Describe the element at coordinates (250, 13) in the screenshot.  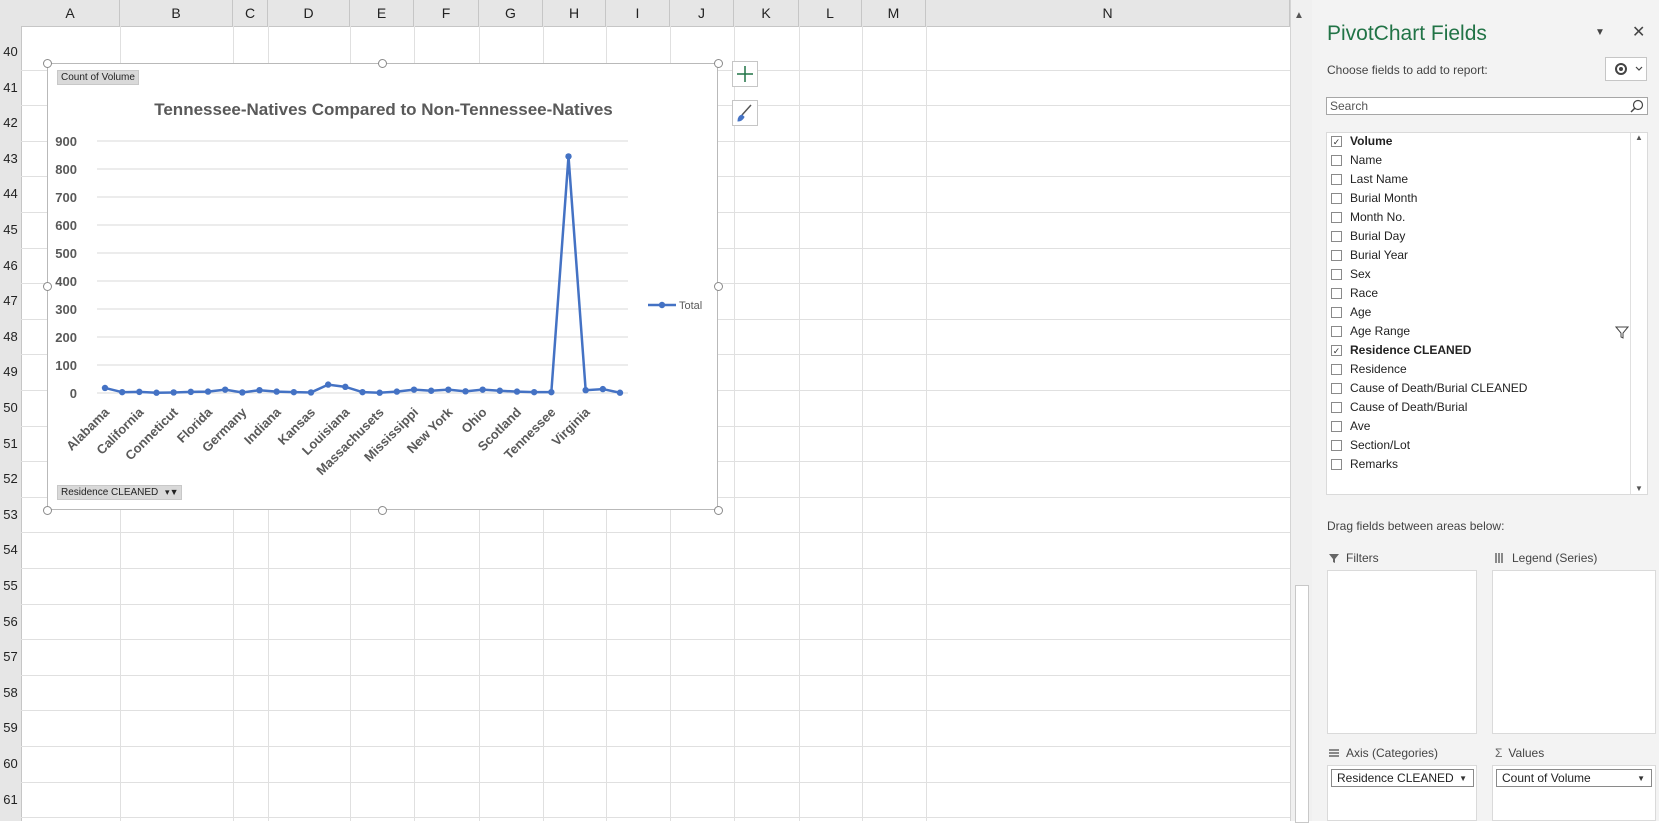
I see `column-header-C: C` at that location.